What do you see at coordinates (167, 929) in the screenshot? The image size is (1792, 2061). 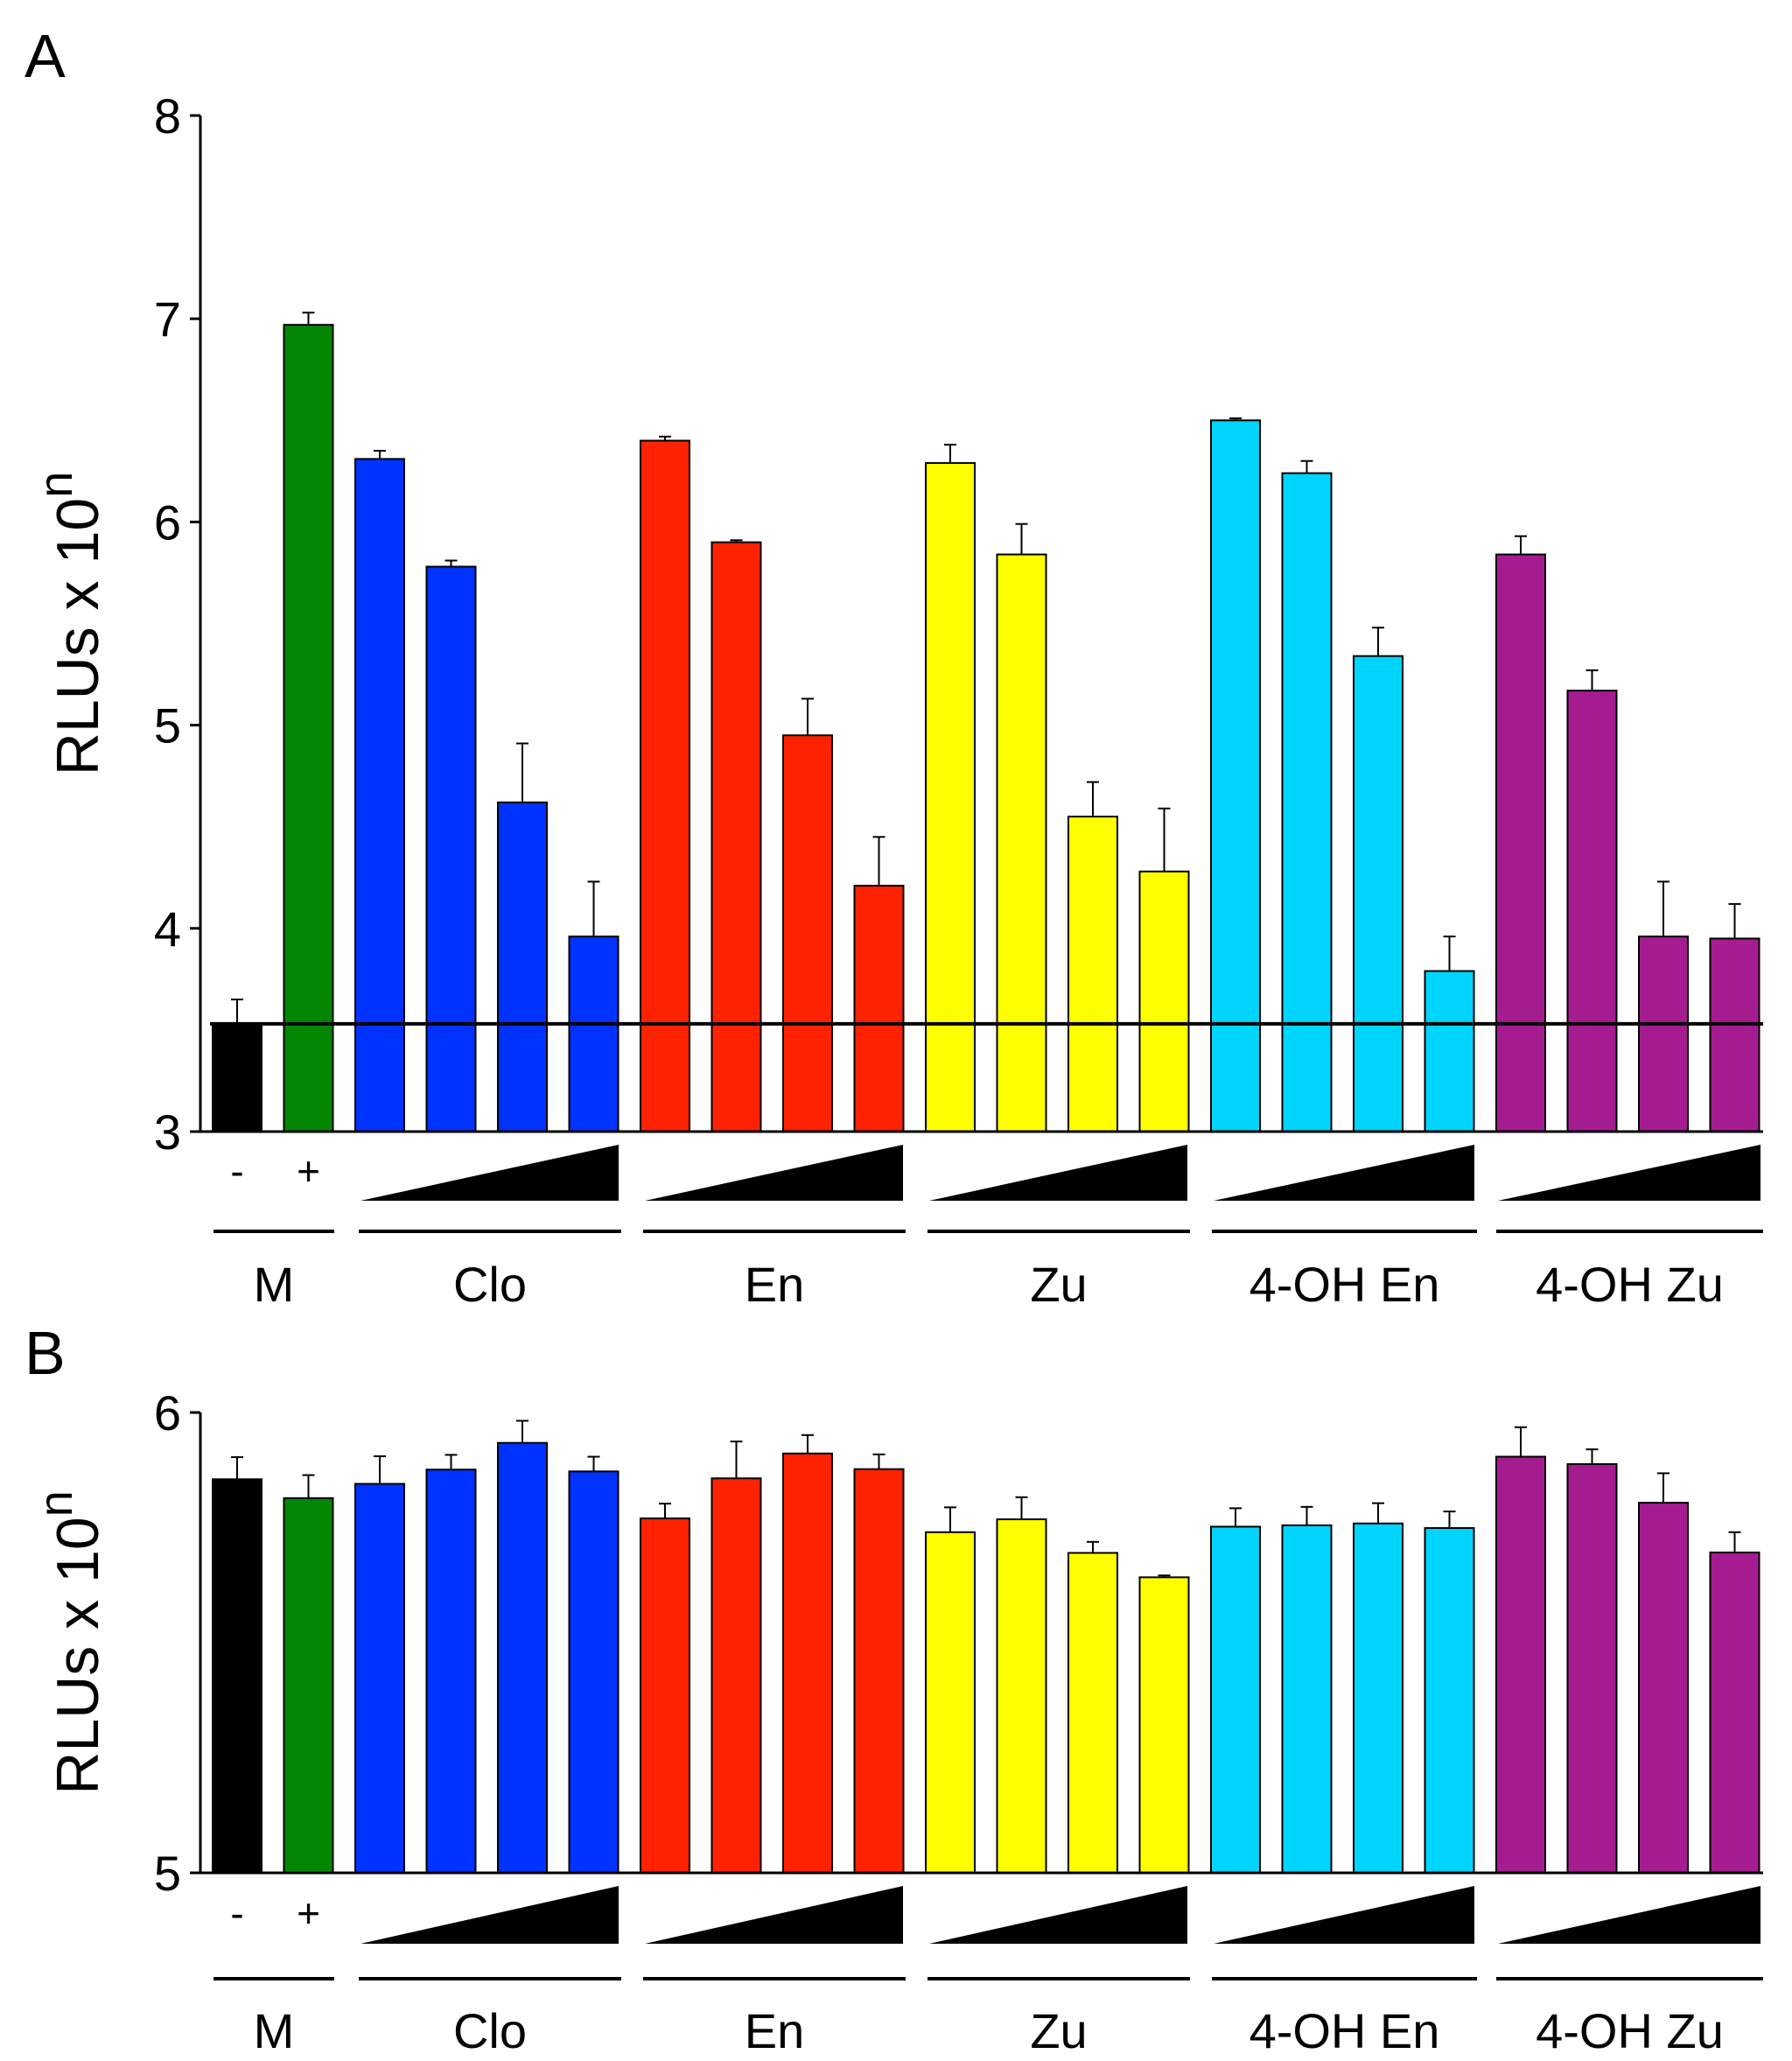 I see `y-tick-label: 4` at bounding box center [167, 929].